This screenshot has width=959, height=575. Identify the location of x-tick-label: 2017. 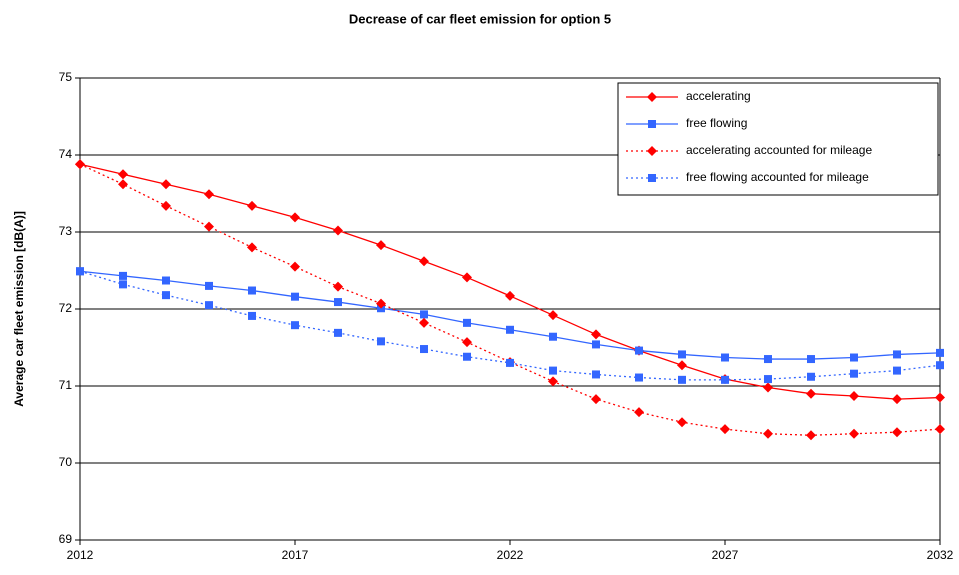
(295, 555).